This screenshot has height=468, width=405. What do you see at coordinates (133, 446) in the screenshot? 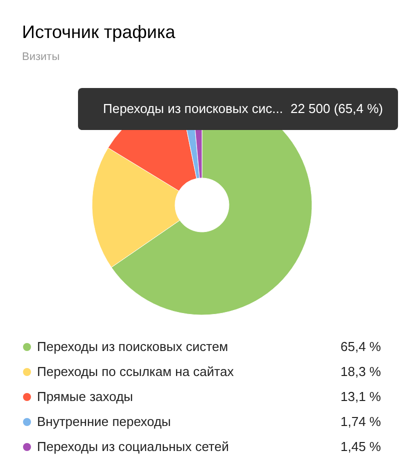
I see `legend-label: Переходы из социальных сетей` at bounding box center [133, 446].